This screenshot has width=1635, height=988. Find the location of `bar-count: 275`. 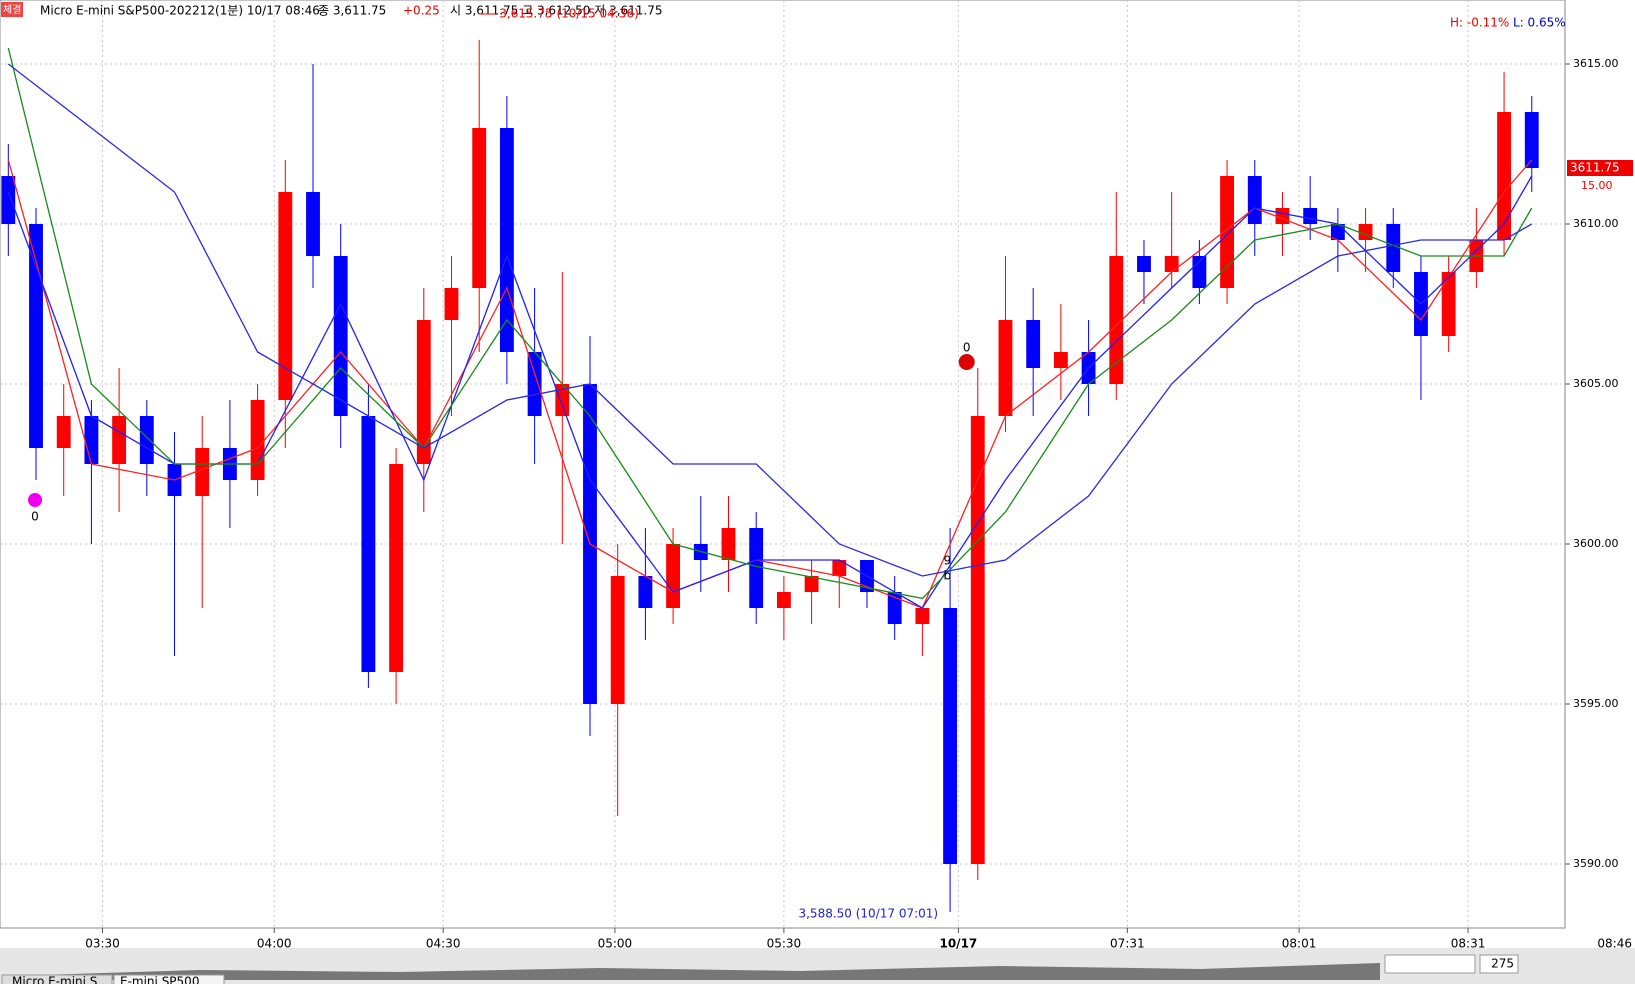

bar-count: 275 is located at coordinates (1502, 964).